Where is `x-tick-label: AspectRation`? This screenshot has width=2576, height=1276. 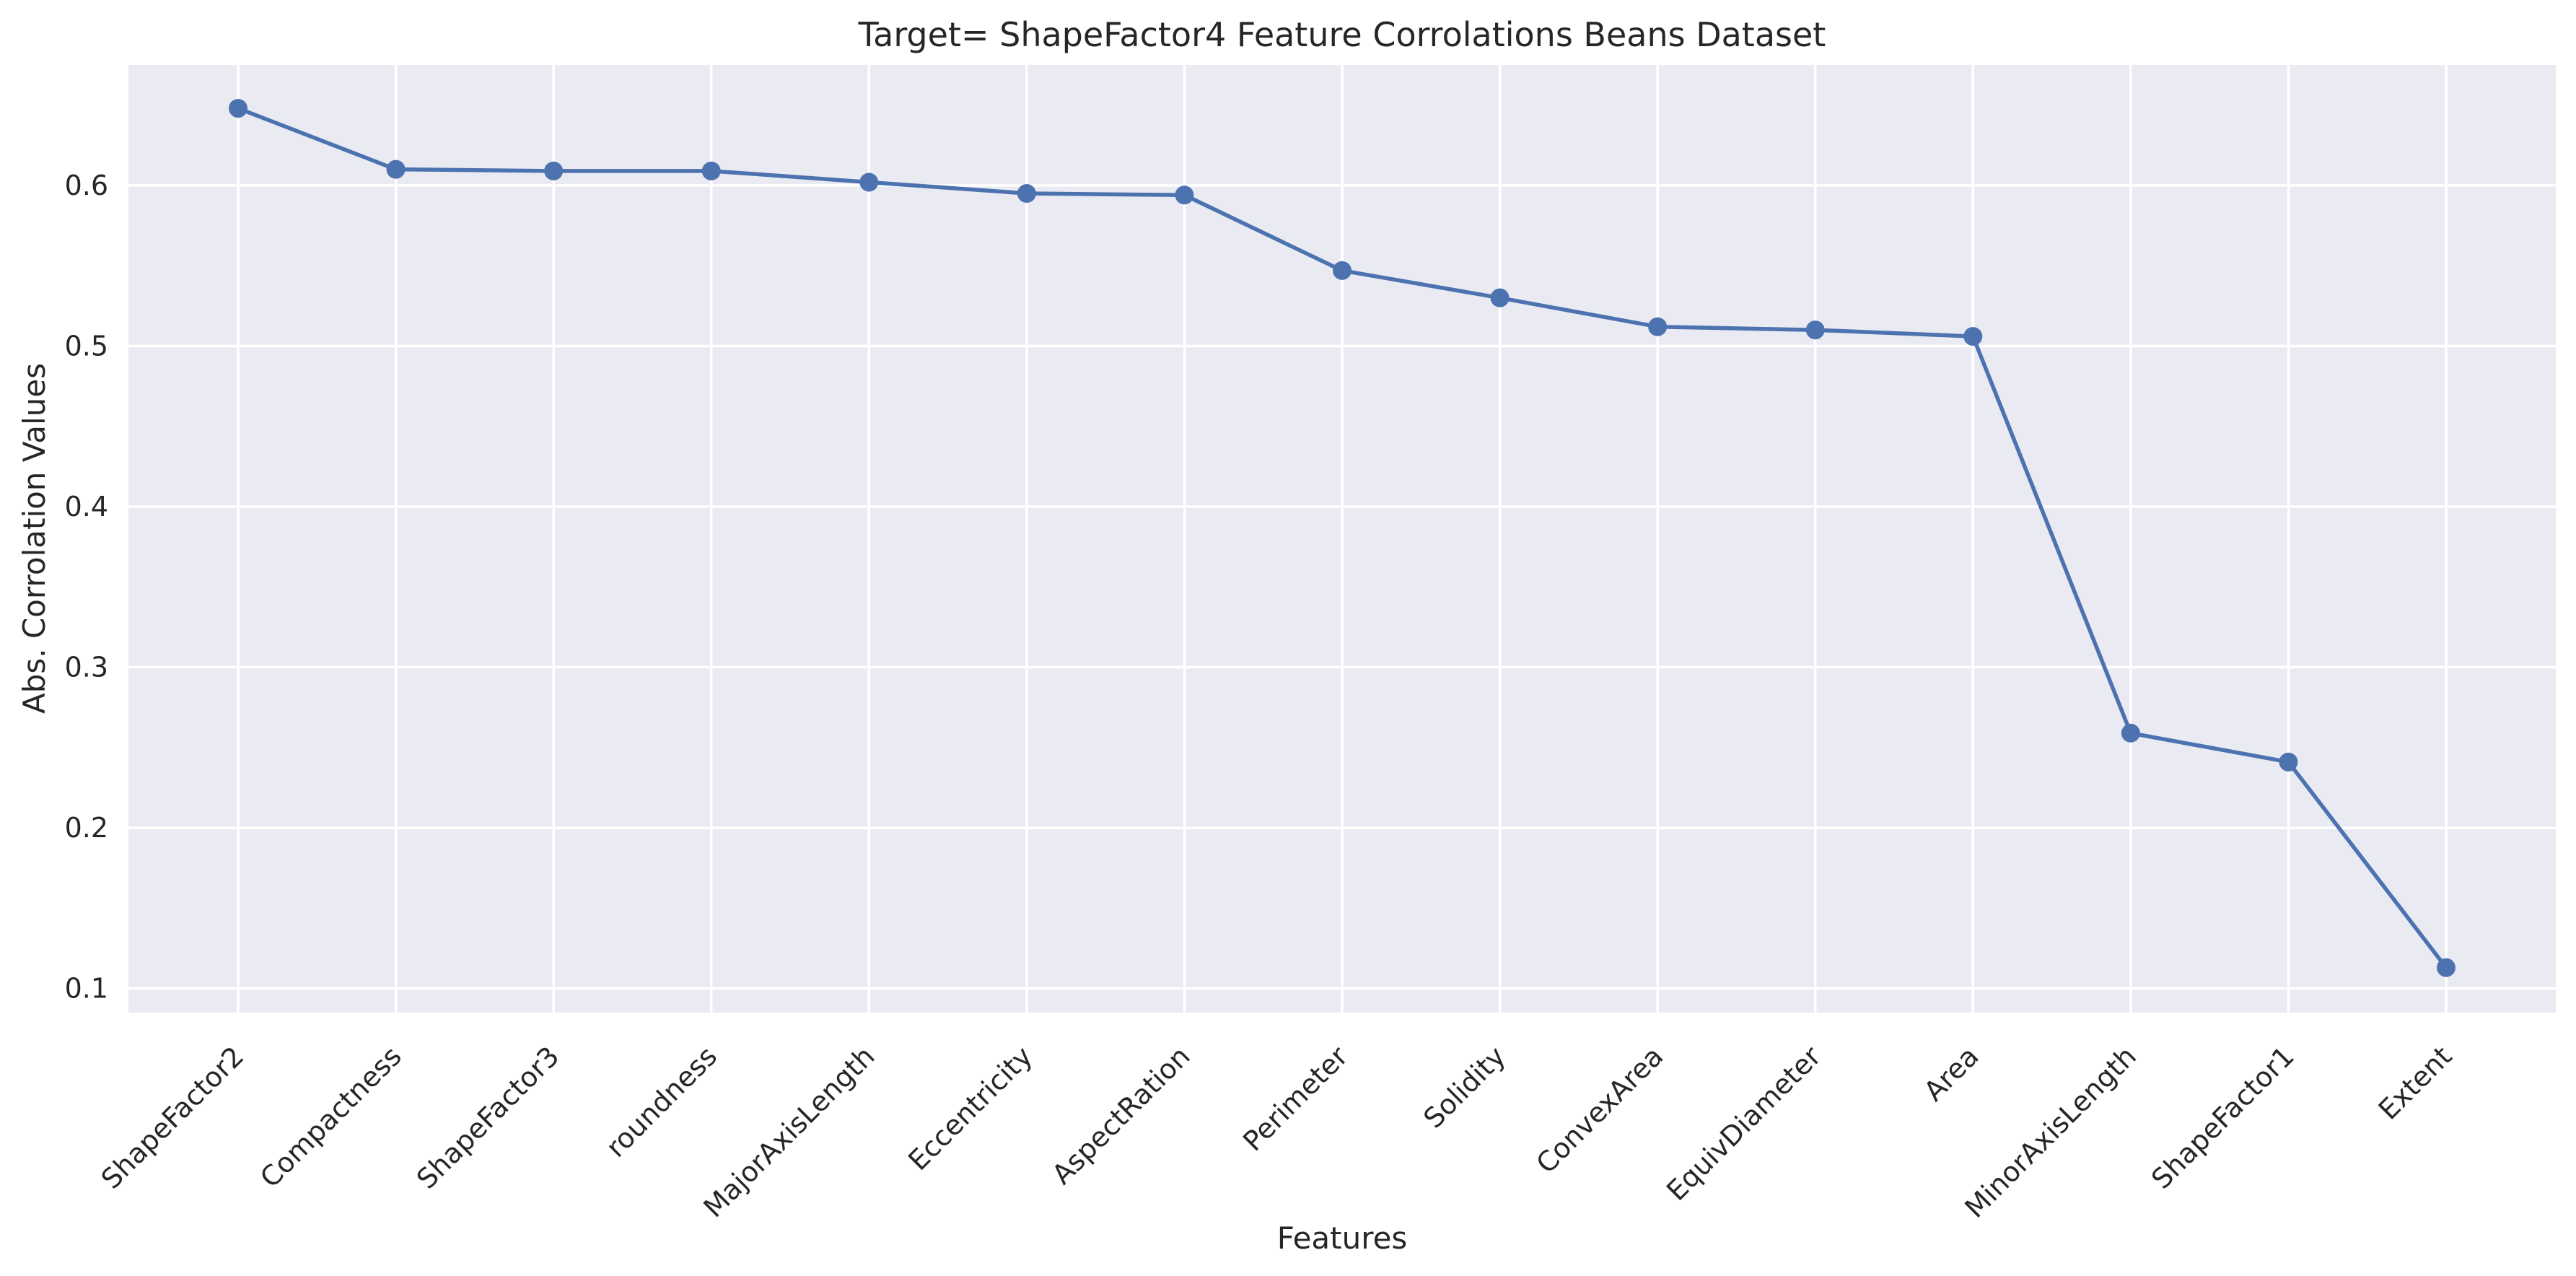 x-tick-label: AspectRation is located at coordinates (1121, 1115).